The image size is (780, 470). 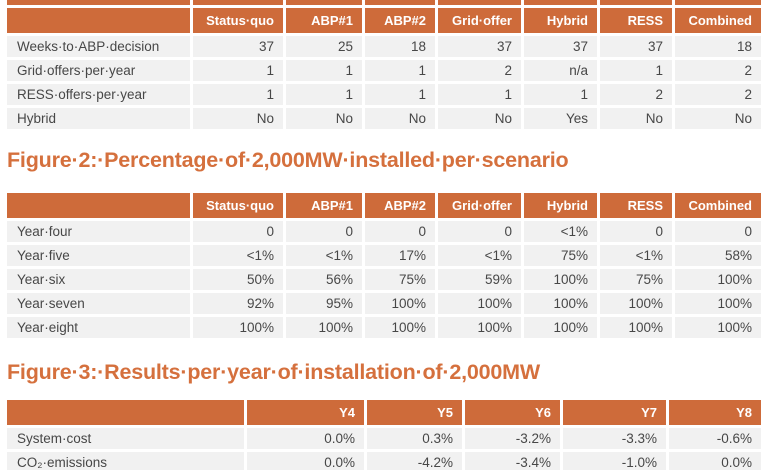 I want to click on column-header: Y6, so click(x=512, y=412).